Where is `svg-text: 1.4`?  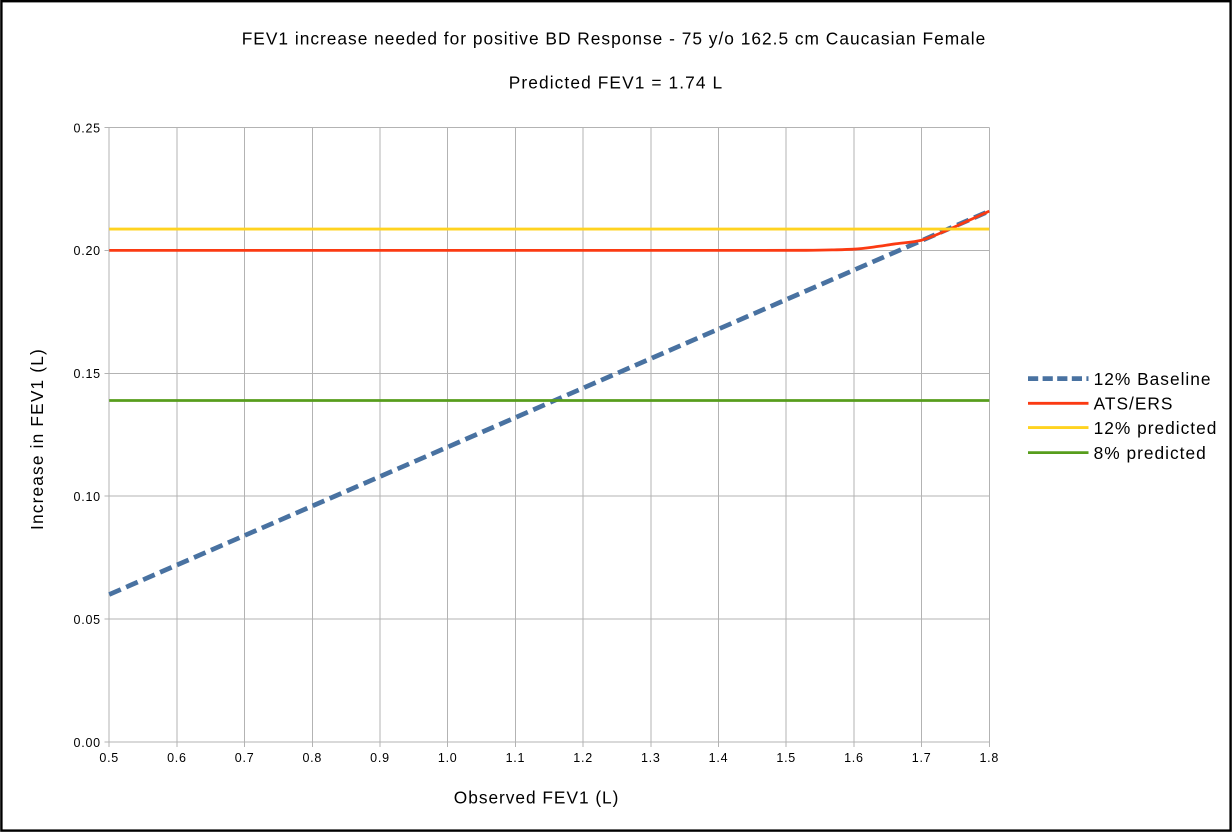
svg-text: 1.4 is located at coordinates (719, 758).